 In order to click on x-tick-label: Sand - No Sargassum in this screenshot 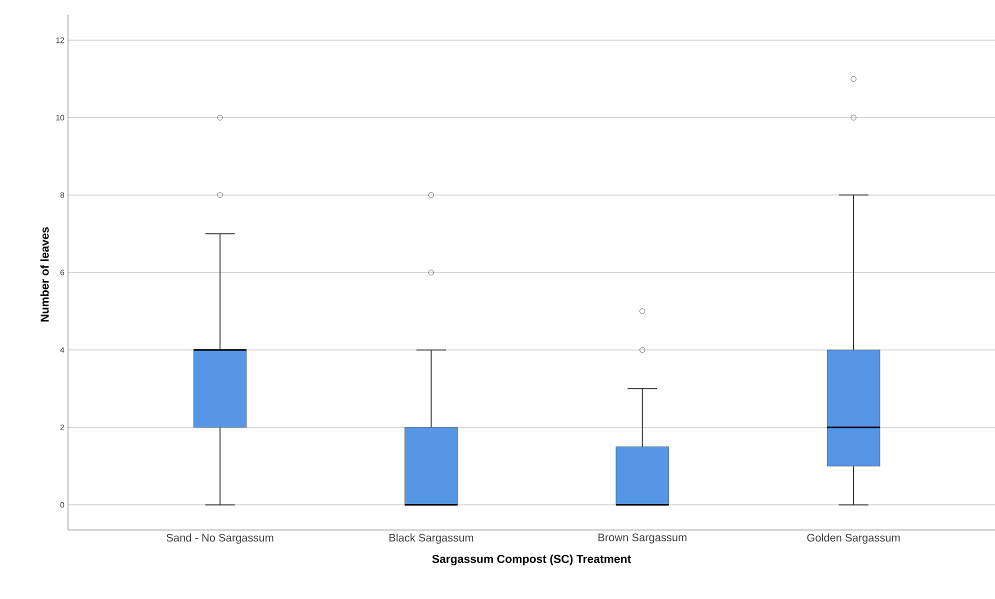, I will do `click(220, 539)`.